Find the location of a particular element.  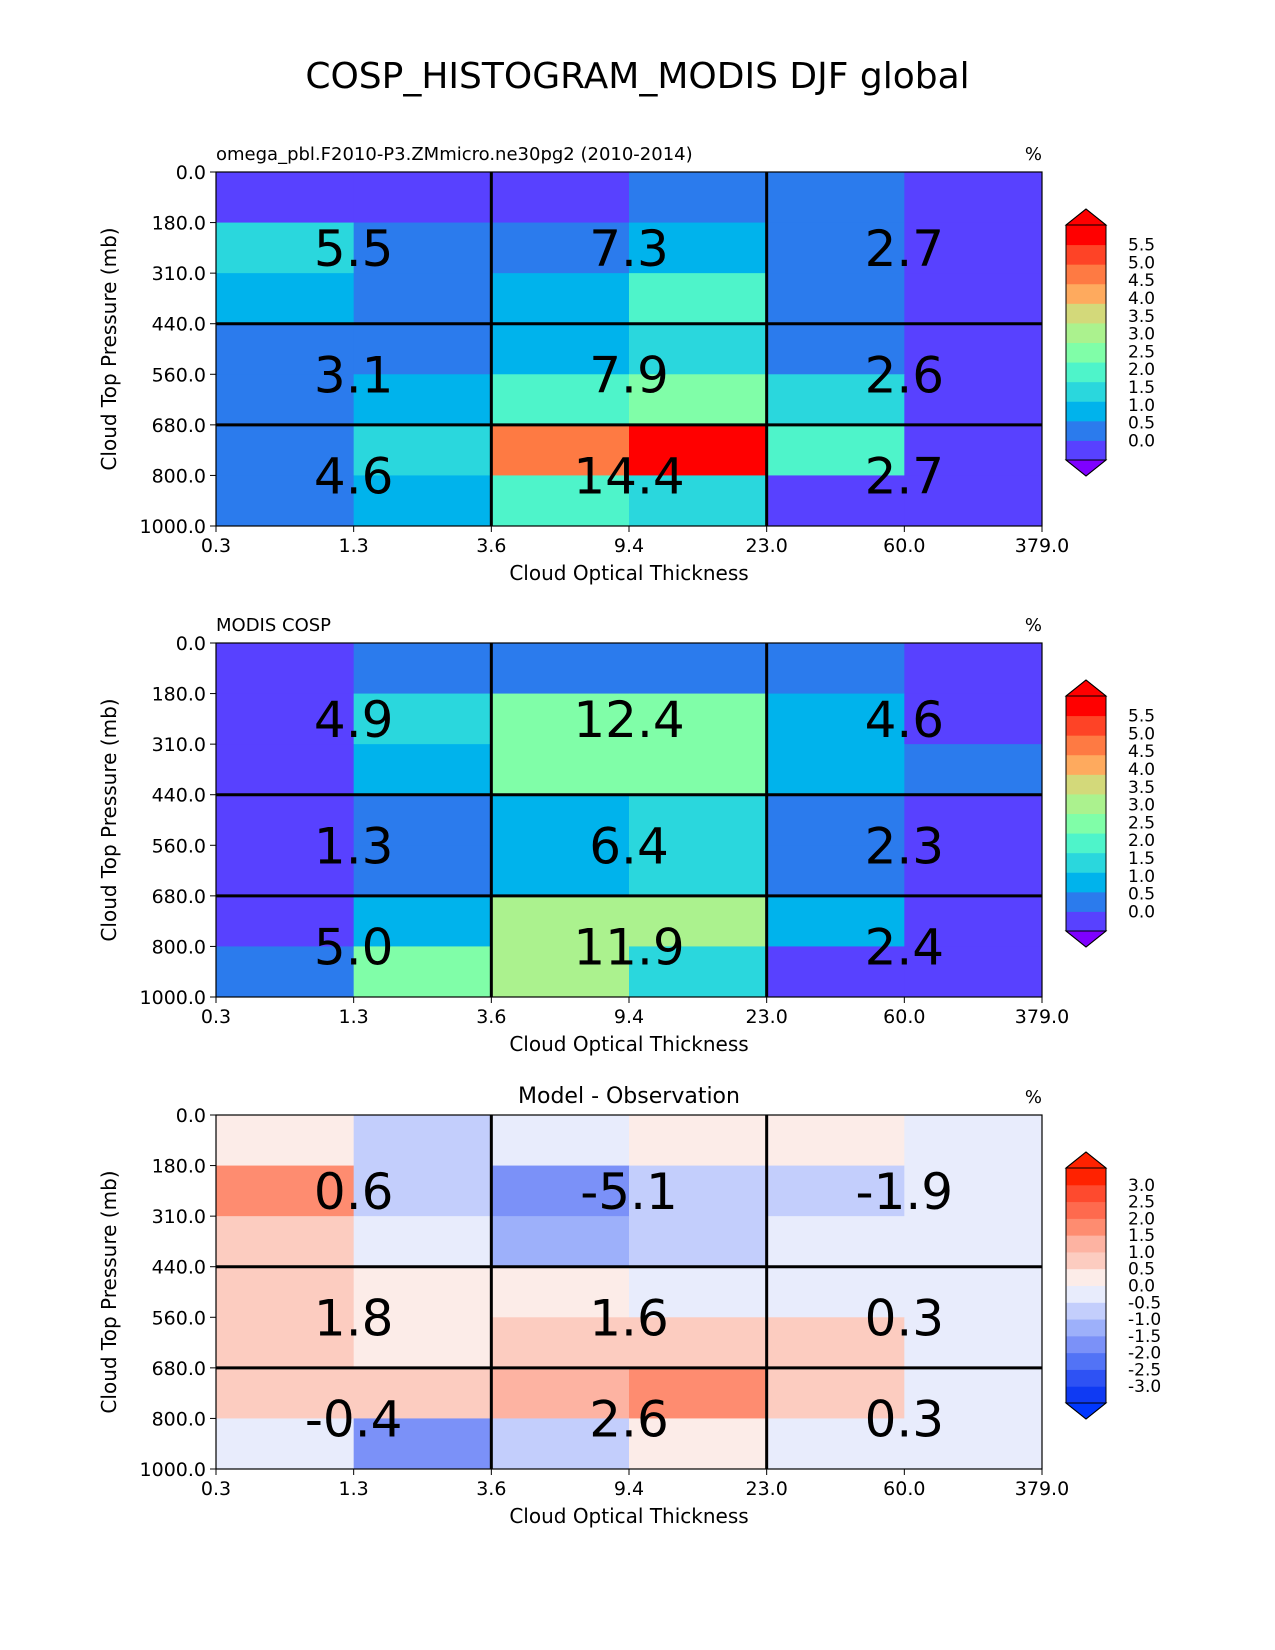

y-tick-label: 180.0 is located at coordinates (179, 224).